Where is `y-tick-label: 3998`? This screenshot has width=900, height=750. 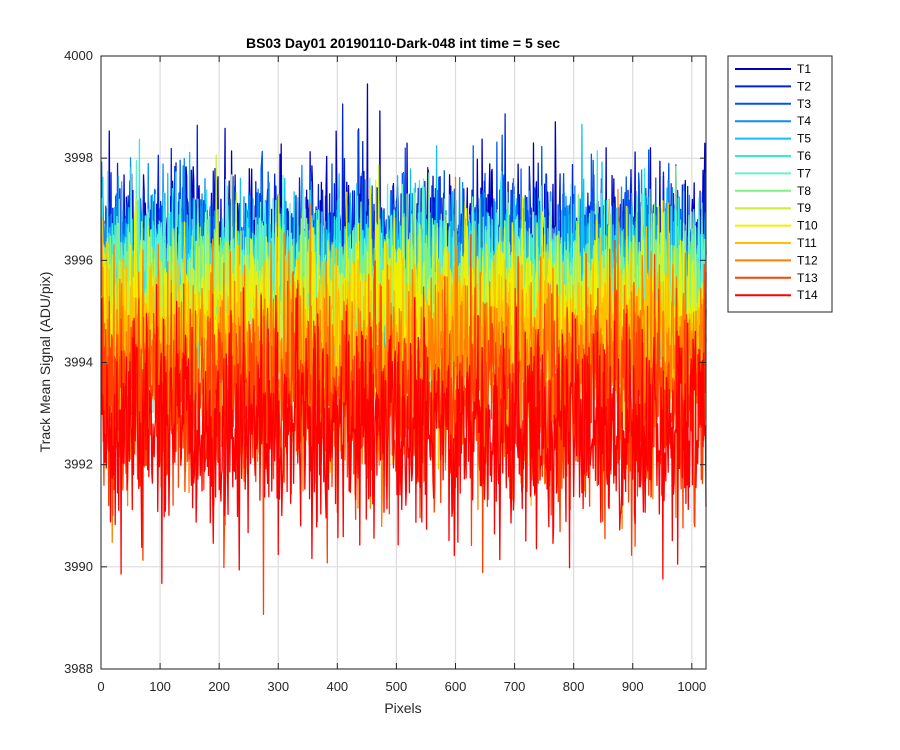 y-tick-label: 3998 is located at coordinates (78, 157).